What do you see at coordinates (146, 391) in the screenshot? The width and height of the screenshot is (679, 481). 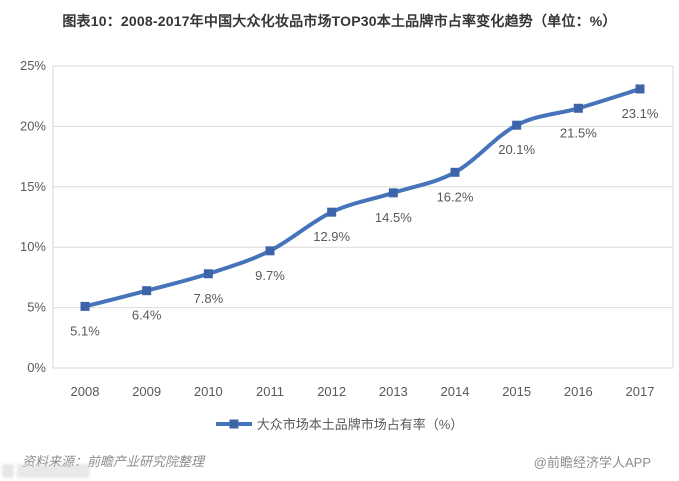 I see `x-axis-tick-label: 2009` at bounding box center [146, 391].